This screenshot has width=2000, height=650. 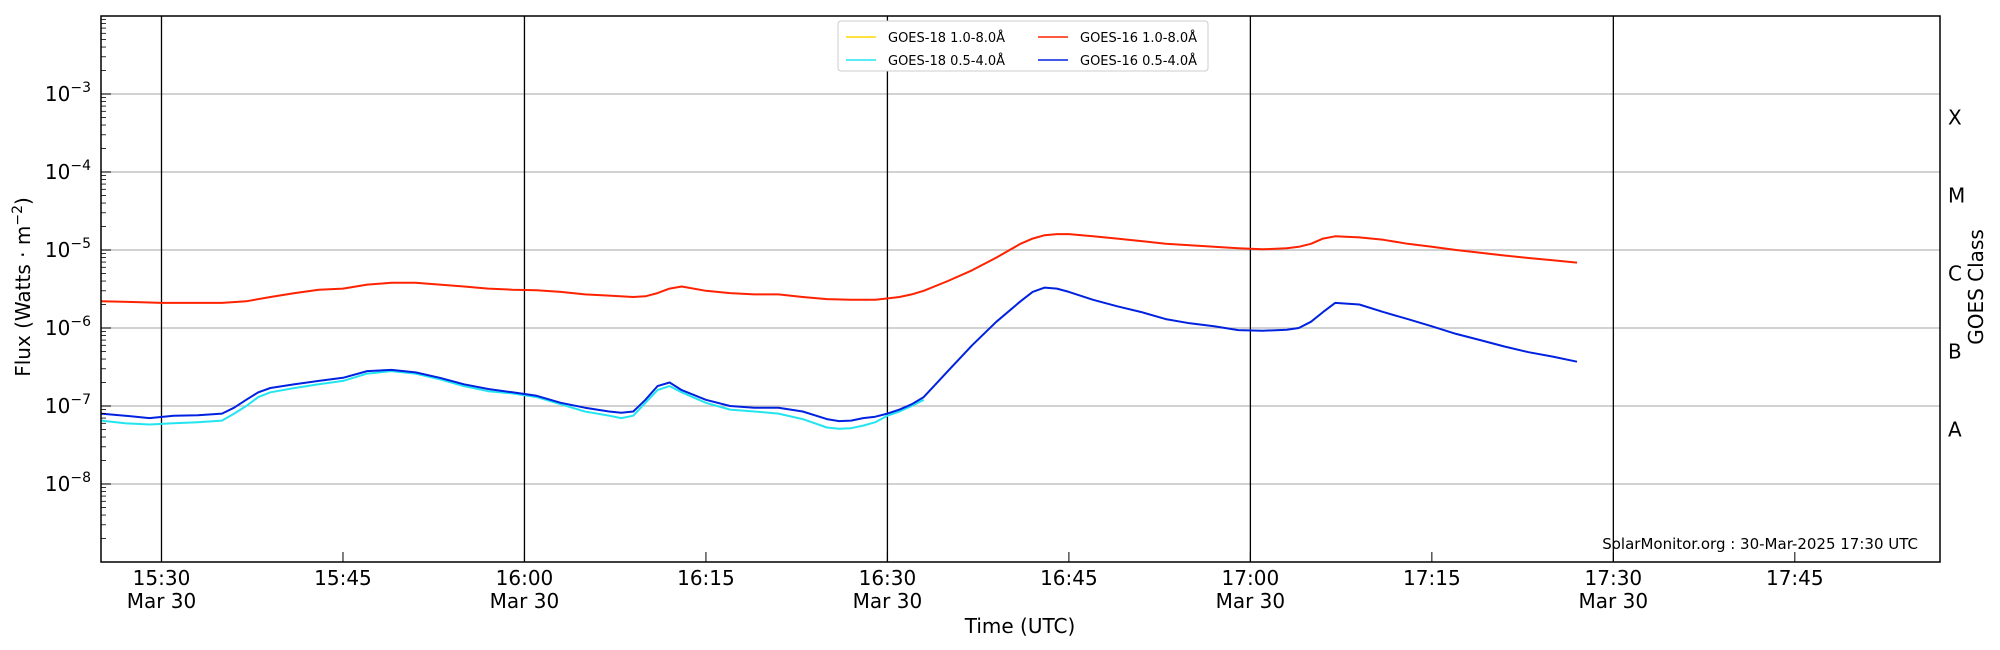 What do you see at coordinates (23, 301) in the screenshot?
I see `y-axis-title-main: Flux (Watts · m` at bounding box center [23, 301].